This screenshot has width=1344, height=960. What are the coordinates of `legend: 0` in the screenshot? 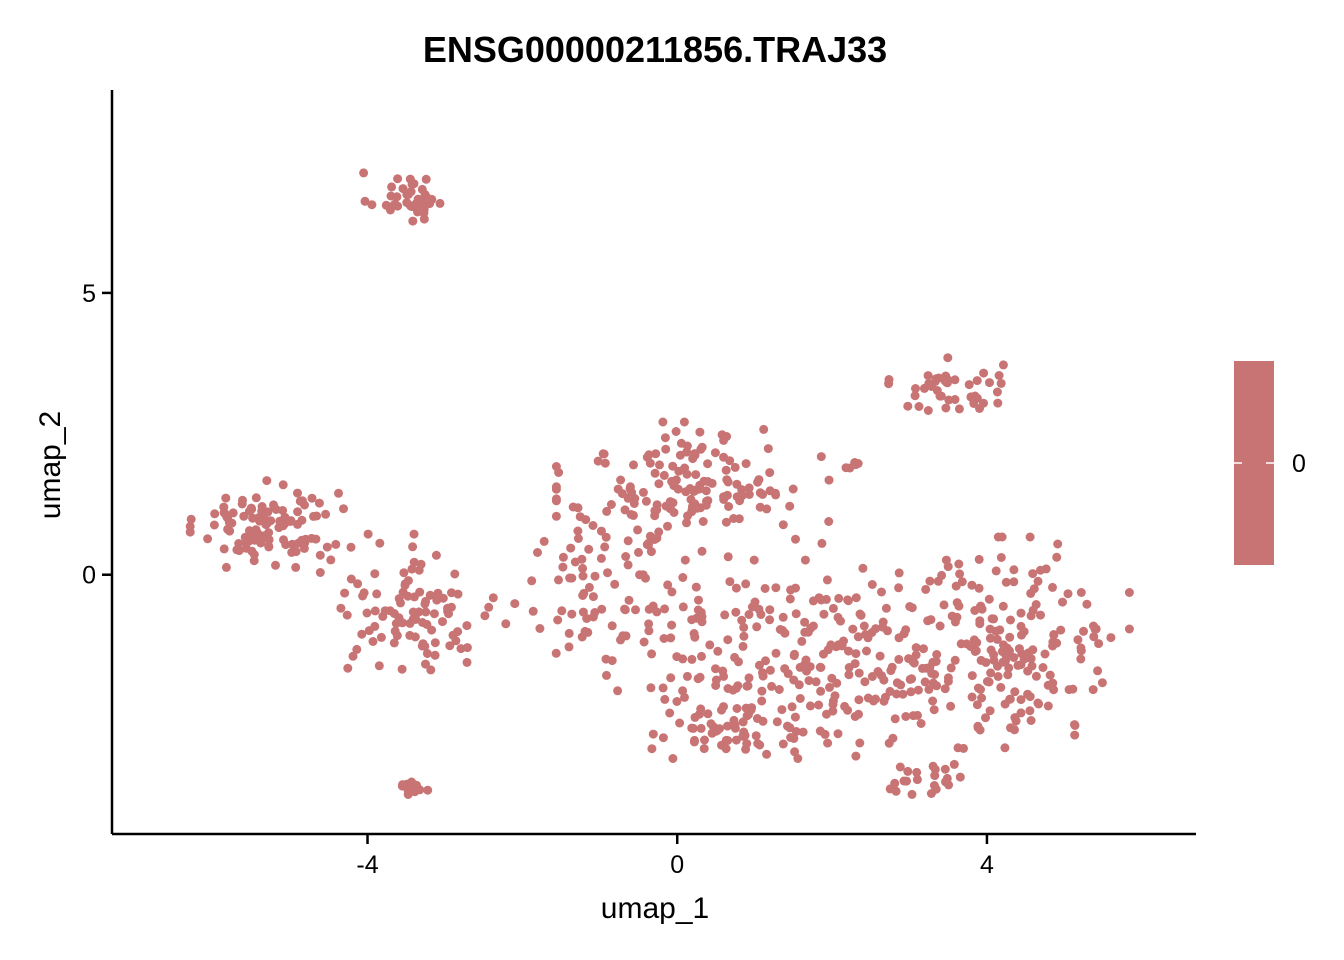 It's located at (1270, 463).